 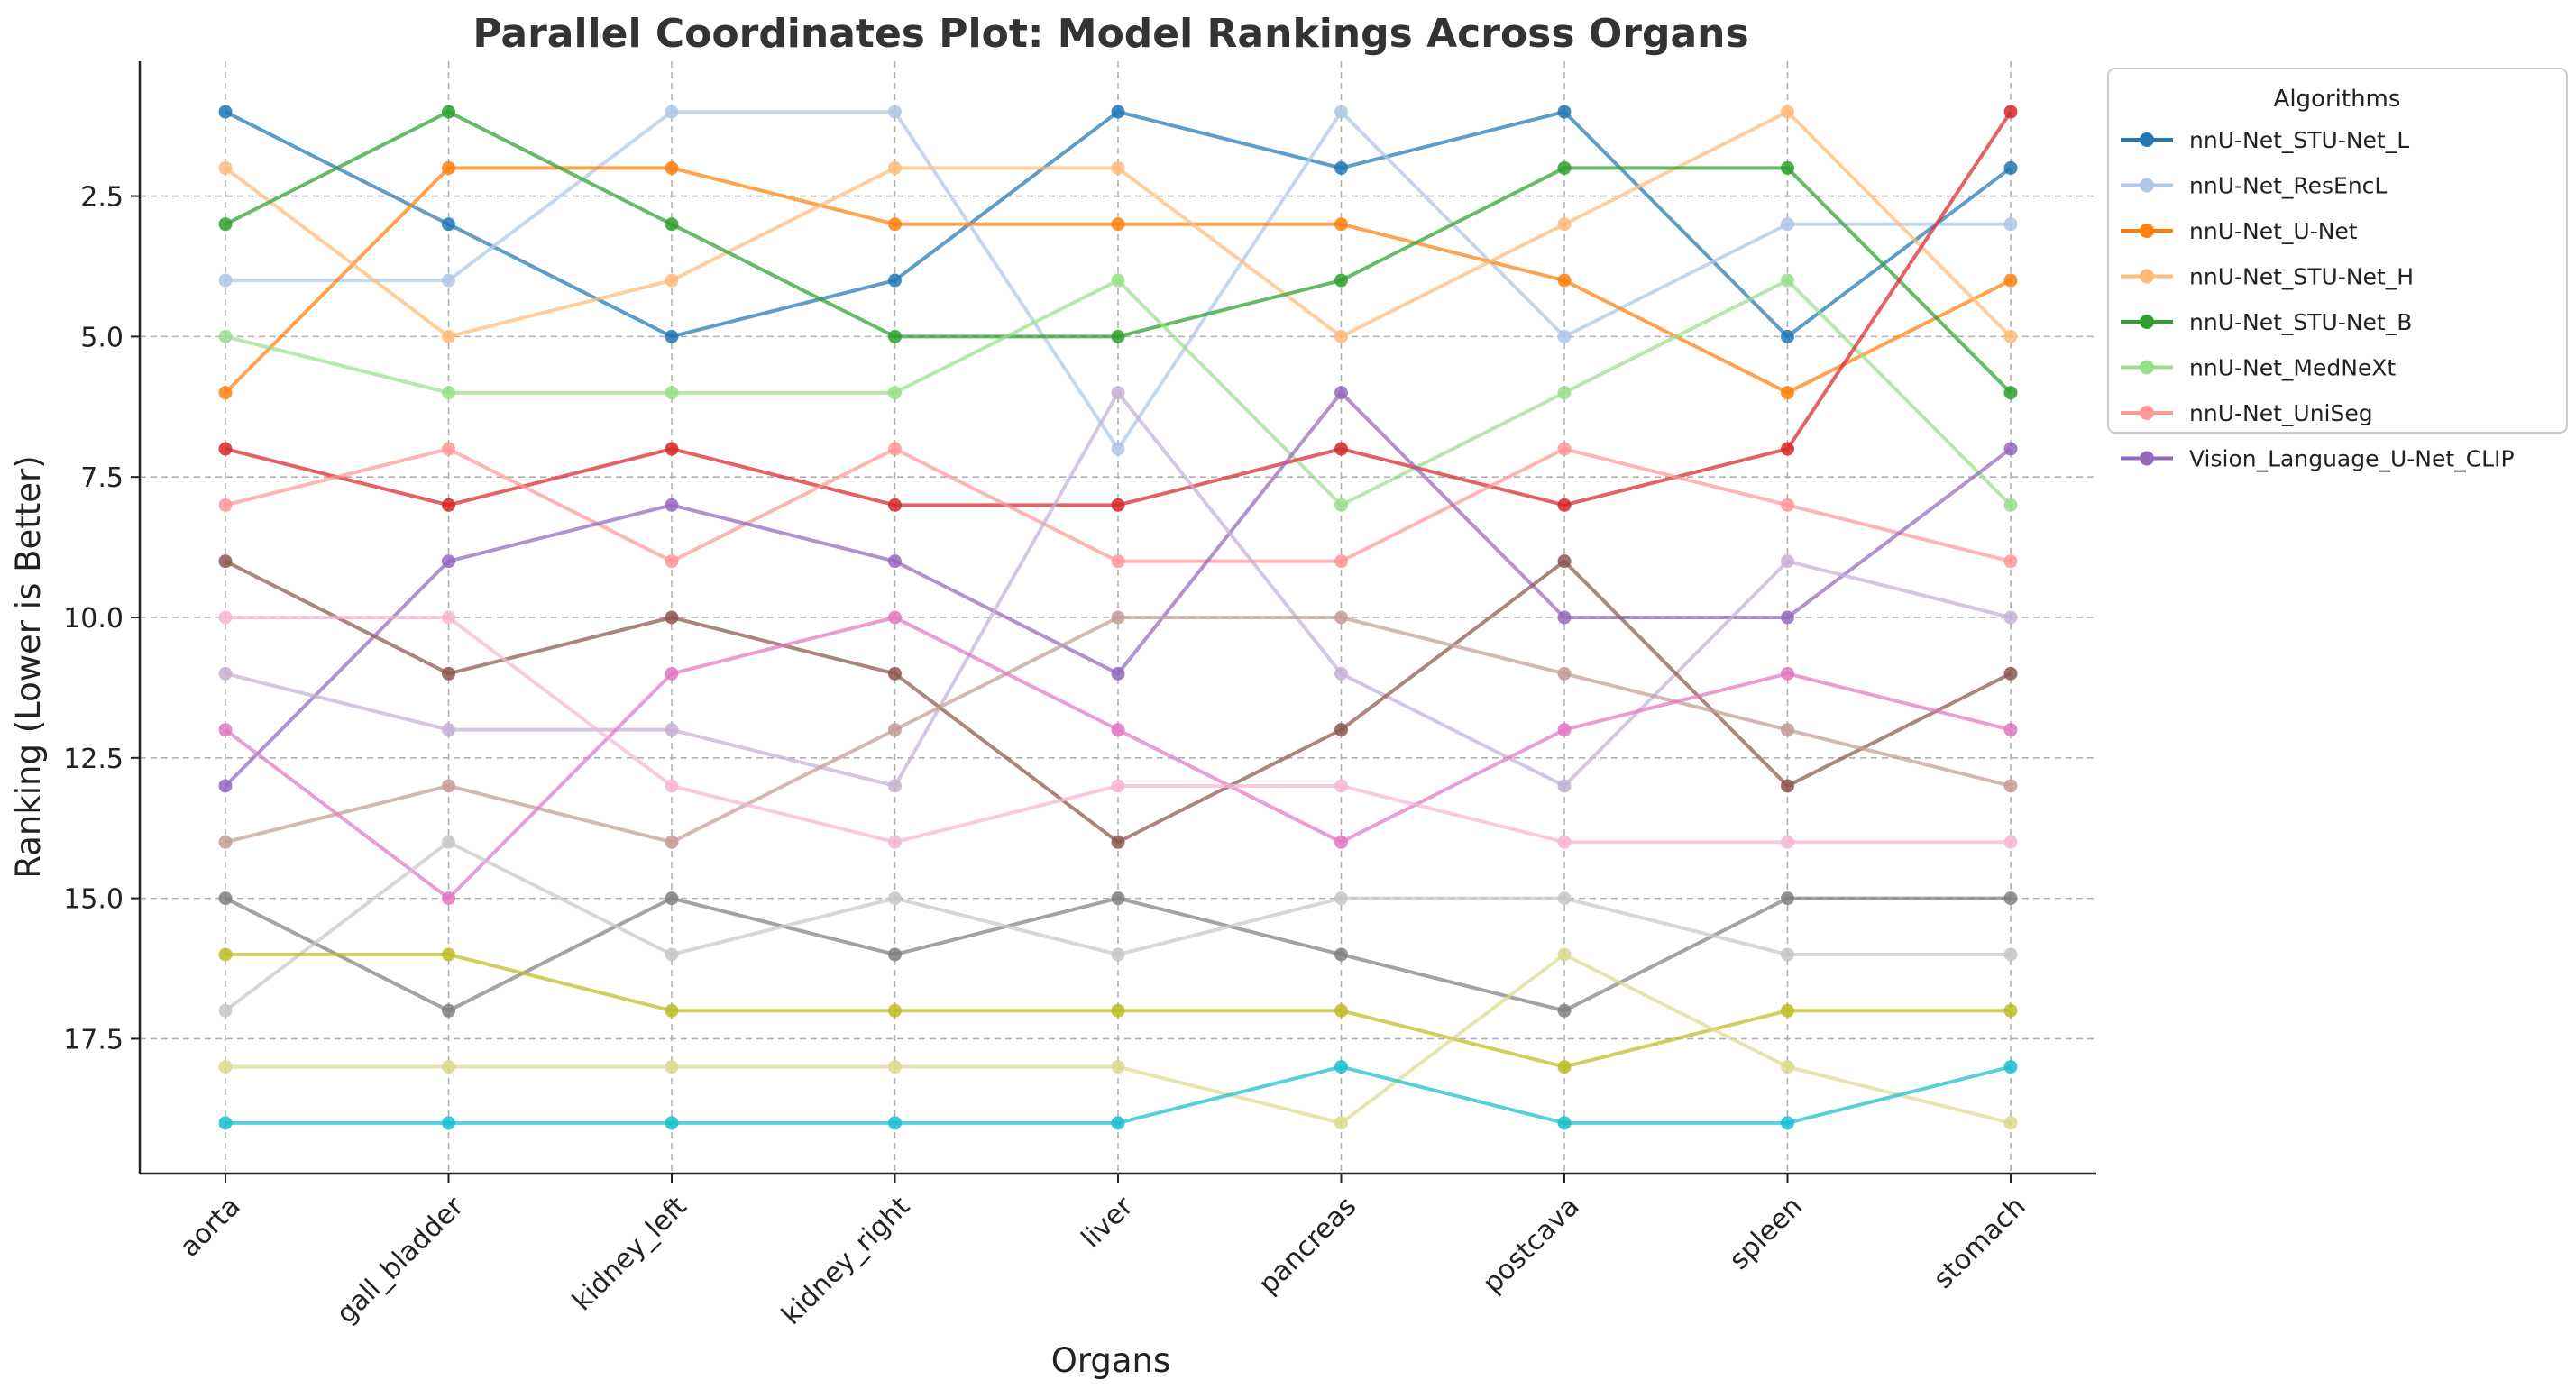 What do you see at coordinates (2292, 368) in the screenshot?
I see `legend-label: nnU-Net_MedNeXt` at bounding box center [2292, 368].